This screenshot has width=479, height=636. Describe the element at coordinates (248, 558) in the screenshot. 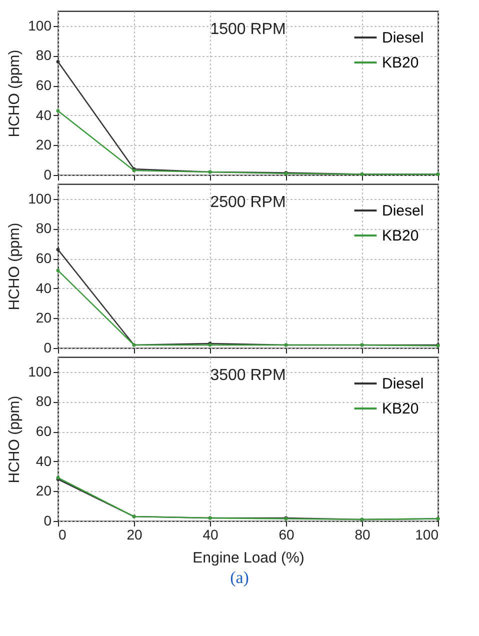

I see `x-axis-title: Engine Load (%)` at that location.